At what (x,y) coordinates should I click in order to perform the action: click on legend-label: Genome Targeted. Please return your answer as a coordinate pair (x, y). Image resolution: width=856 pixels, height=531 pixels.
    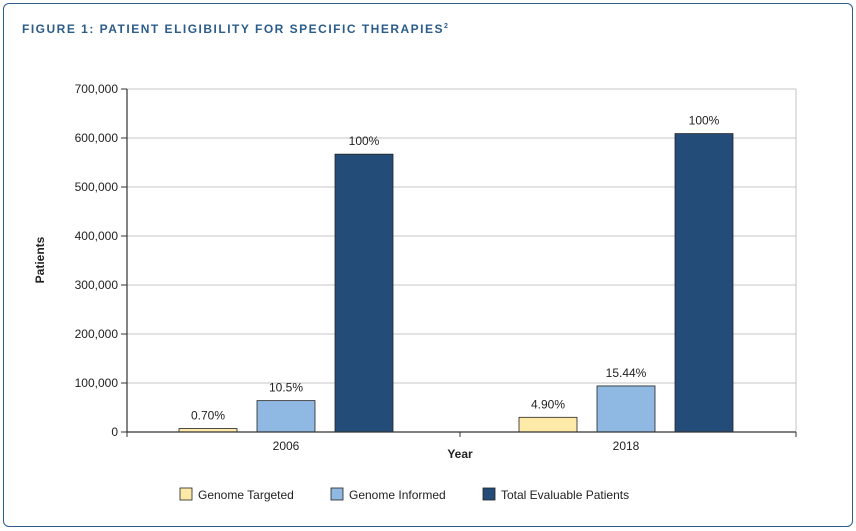
    Looking at the image, I should click on (246, 495).